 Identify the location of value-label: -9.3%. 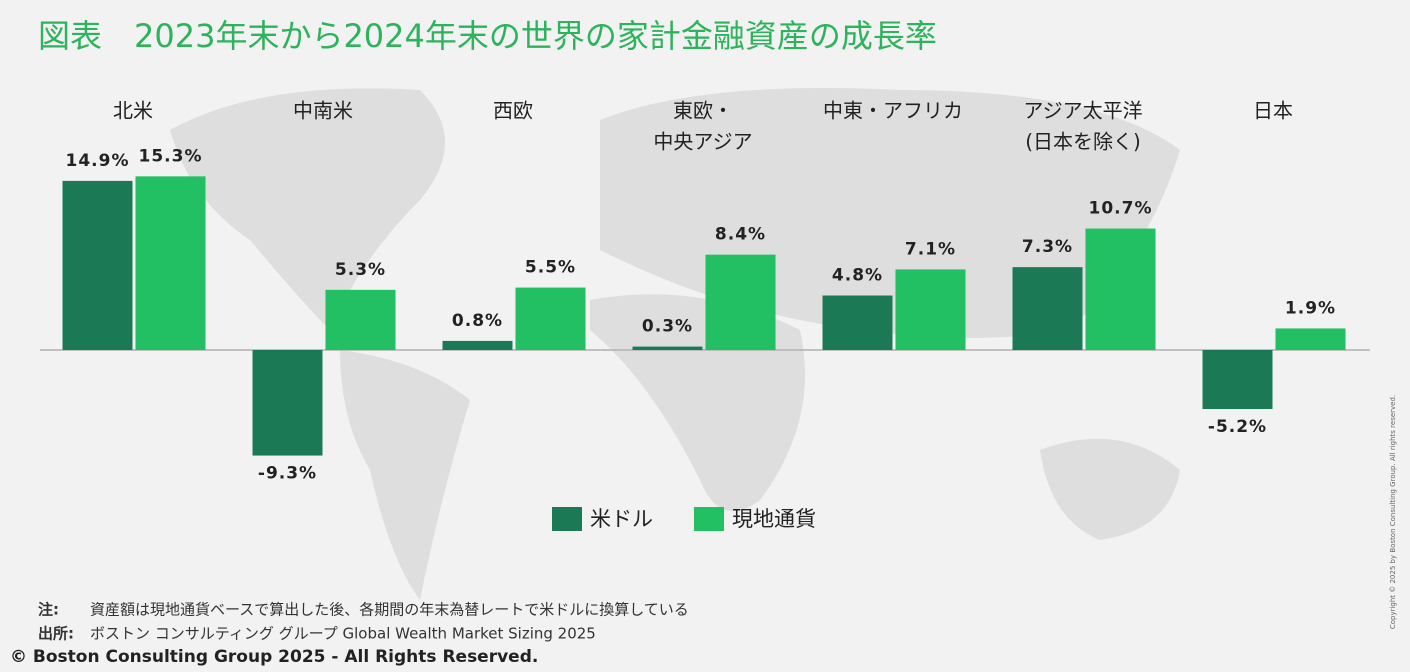
(287, 474).